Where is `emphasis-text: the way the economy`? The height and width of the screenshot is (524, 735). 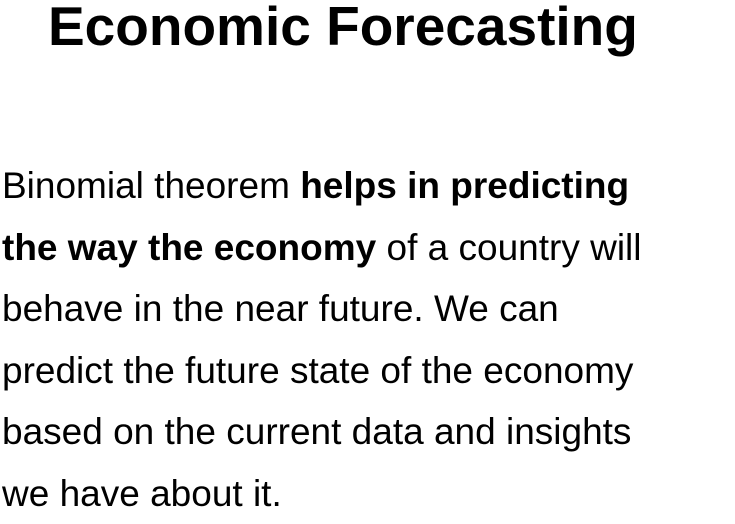 emphasis-text: the way the economy is located at coordinates (189, 247).